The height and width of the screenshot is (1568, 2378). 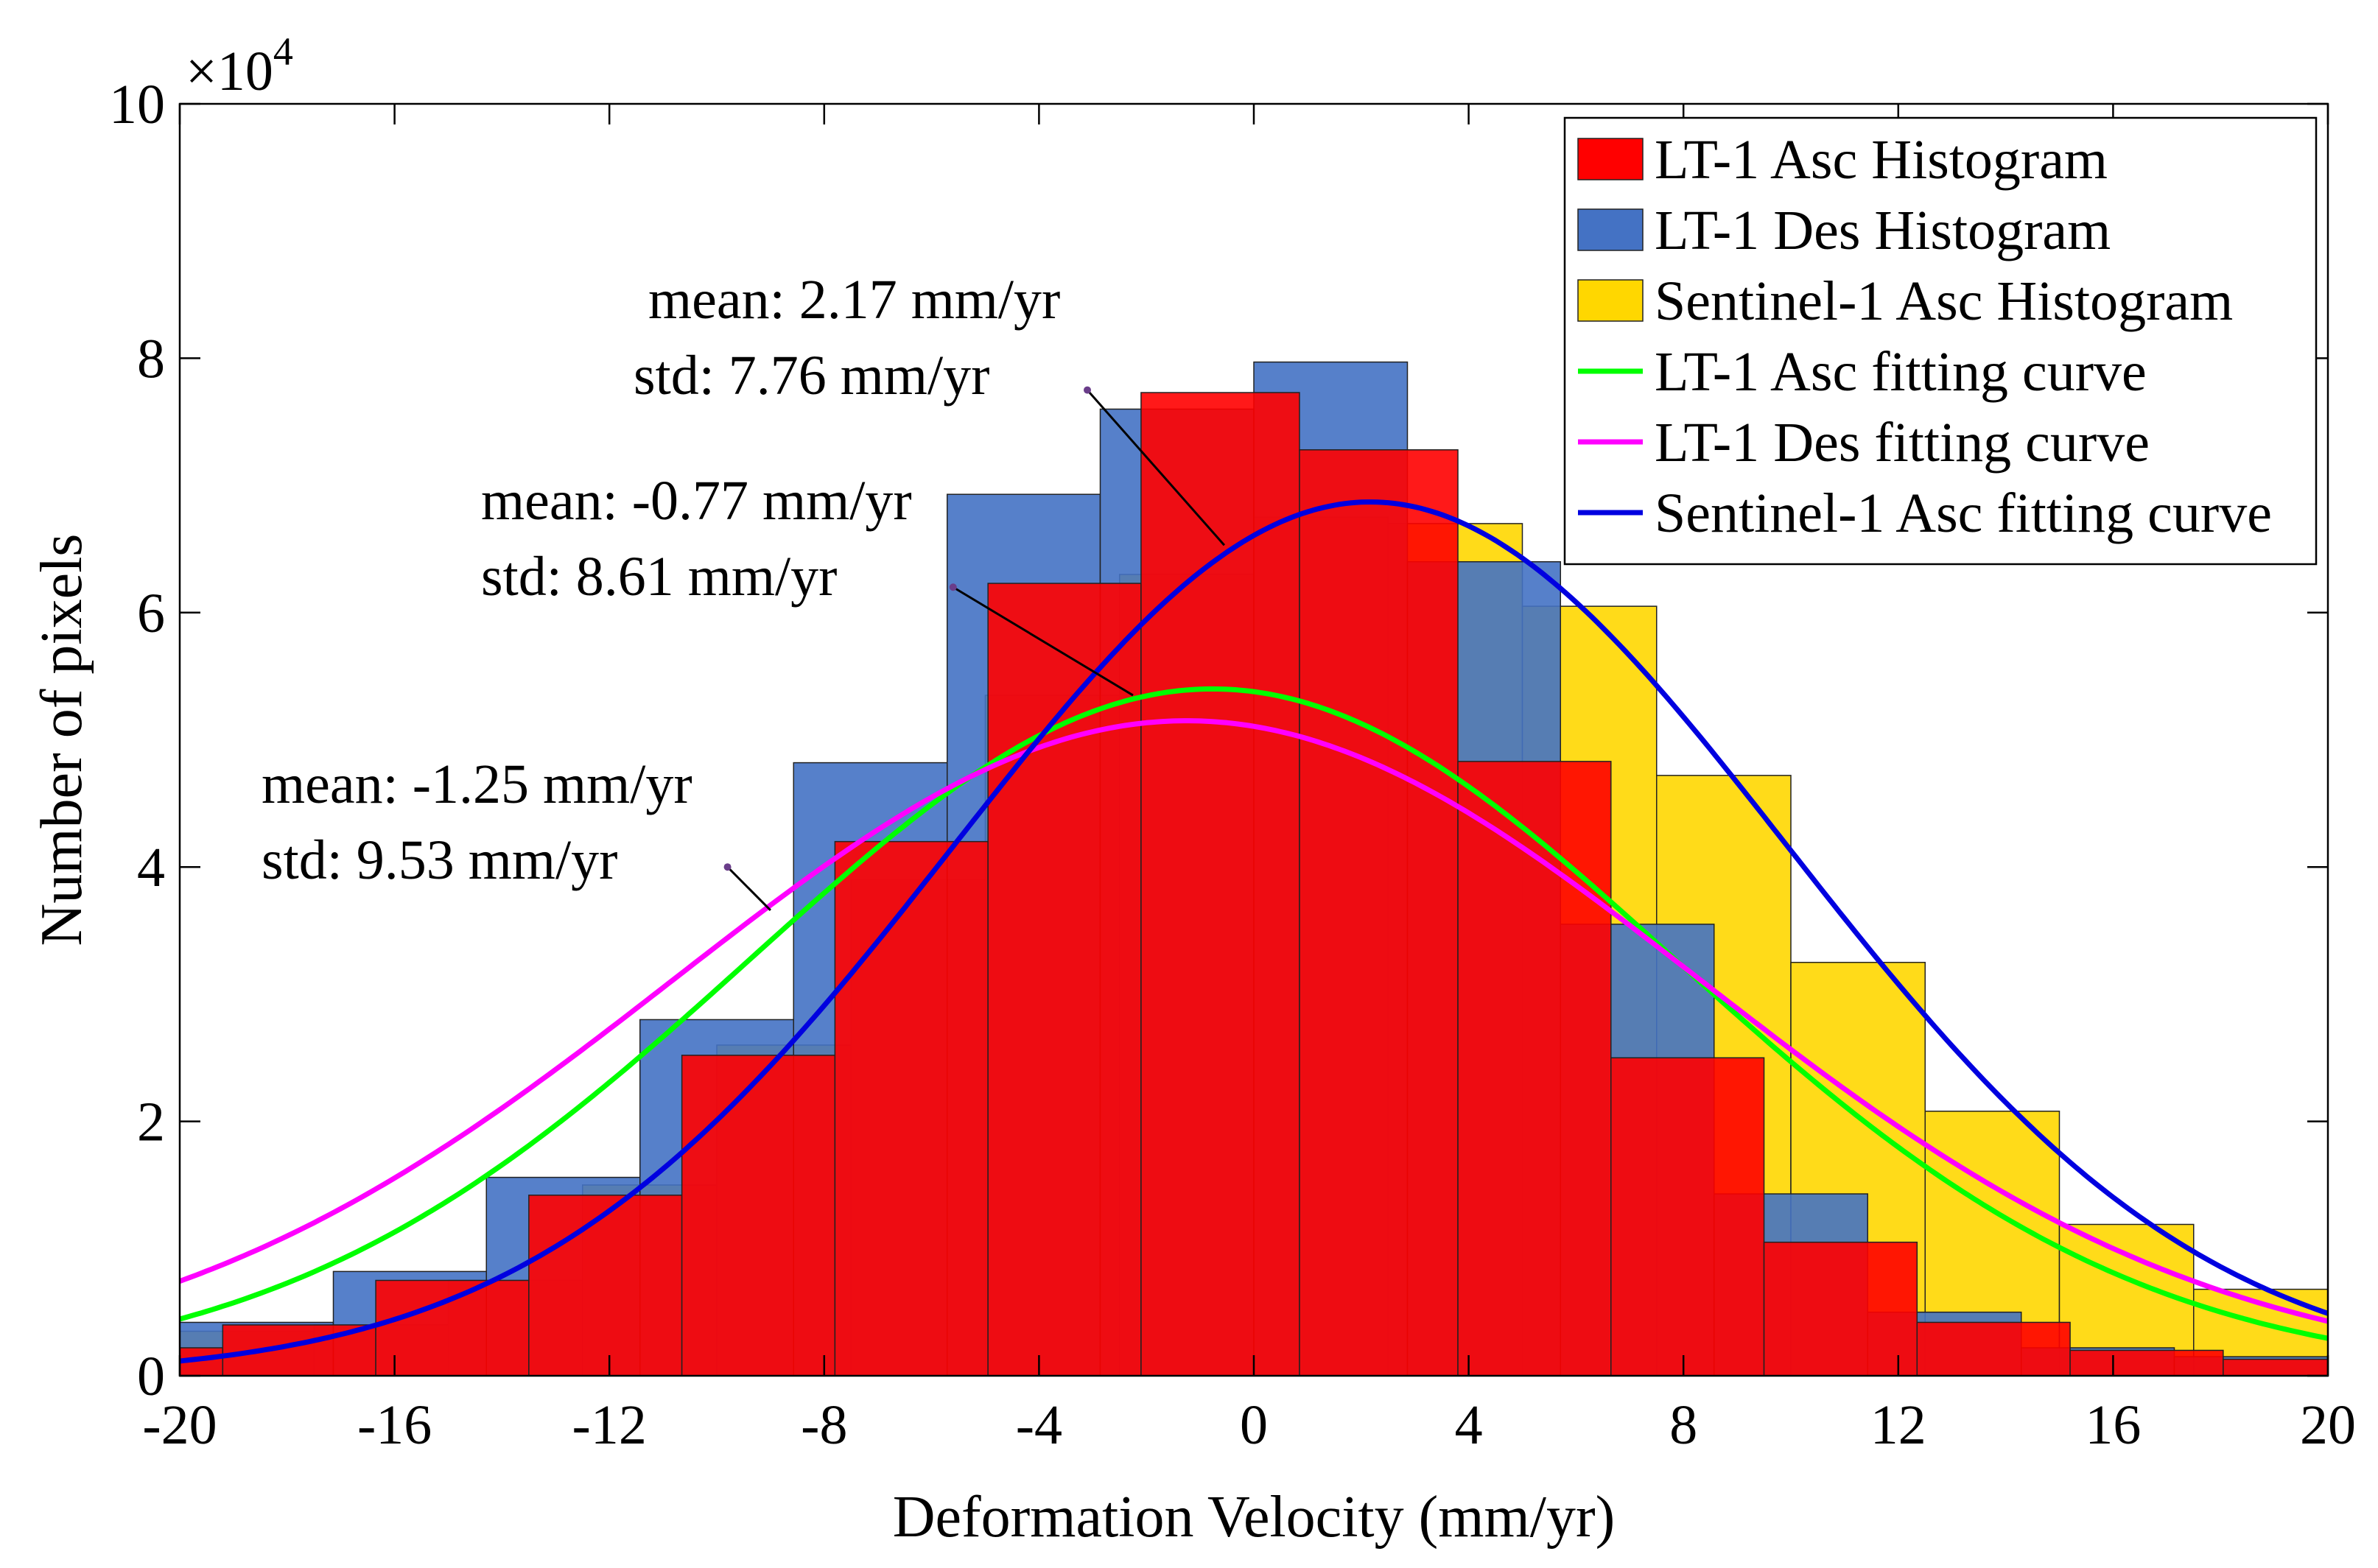 What do you see at coordinates (1881, 160) in the screenshot?
I see `legend-label: LT-1 Asc Histogram` at bounding box center [1881, 160].